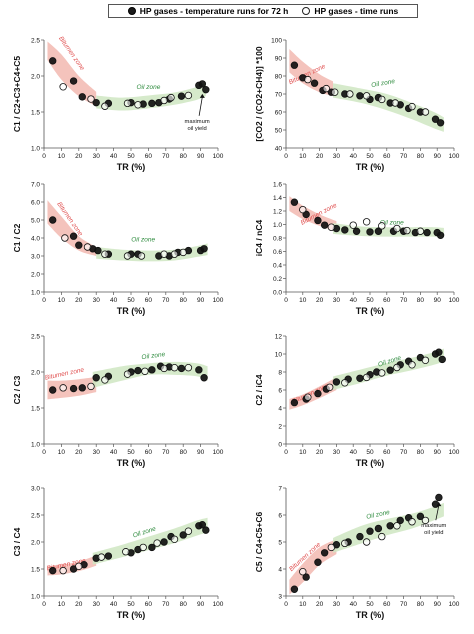 The image size is (474, 634). Describe the element at coordinates (306, 11) in the screenshot. I see `open-circle-icon` at that location.